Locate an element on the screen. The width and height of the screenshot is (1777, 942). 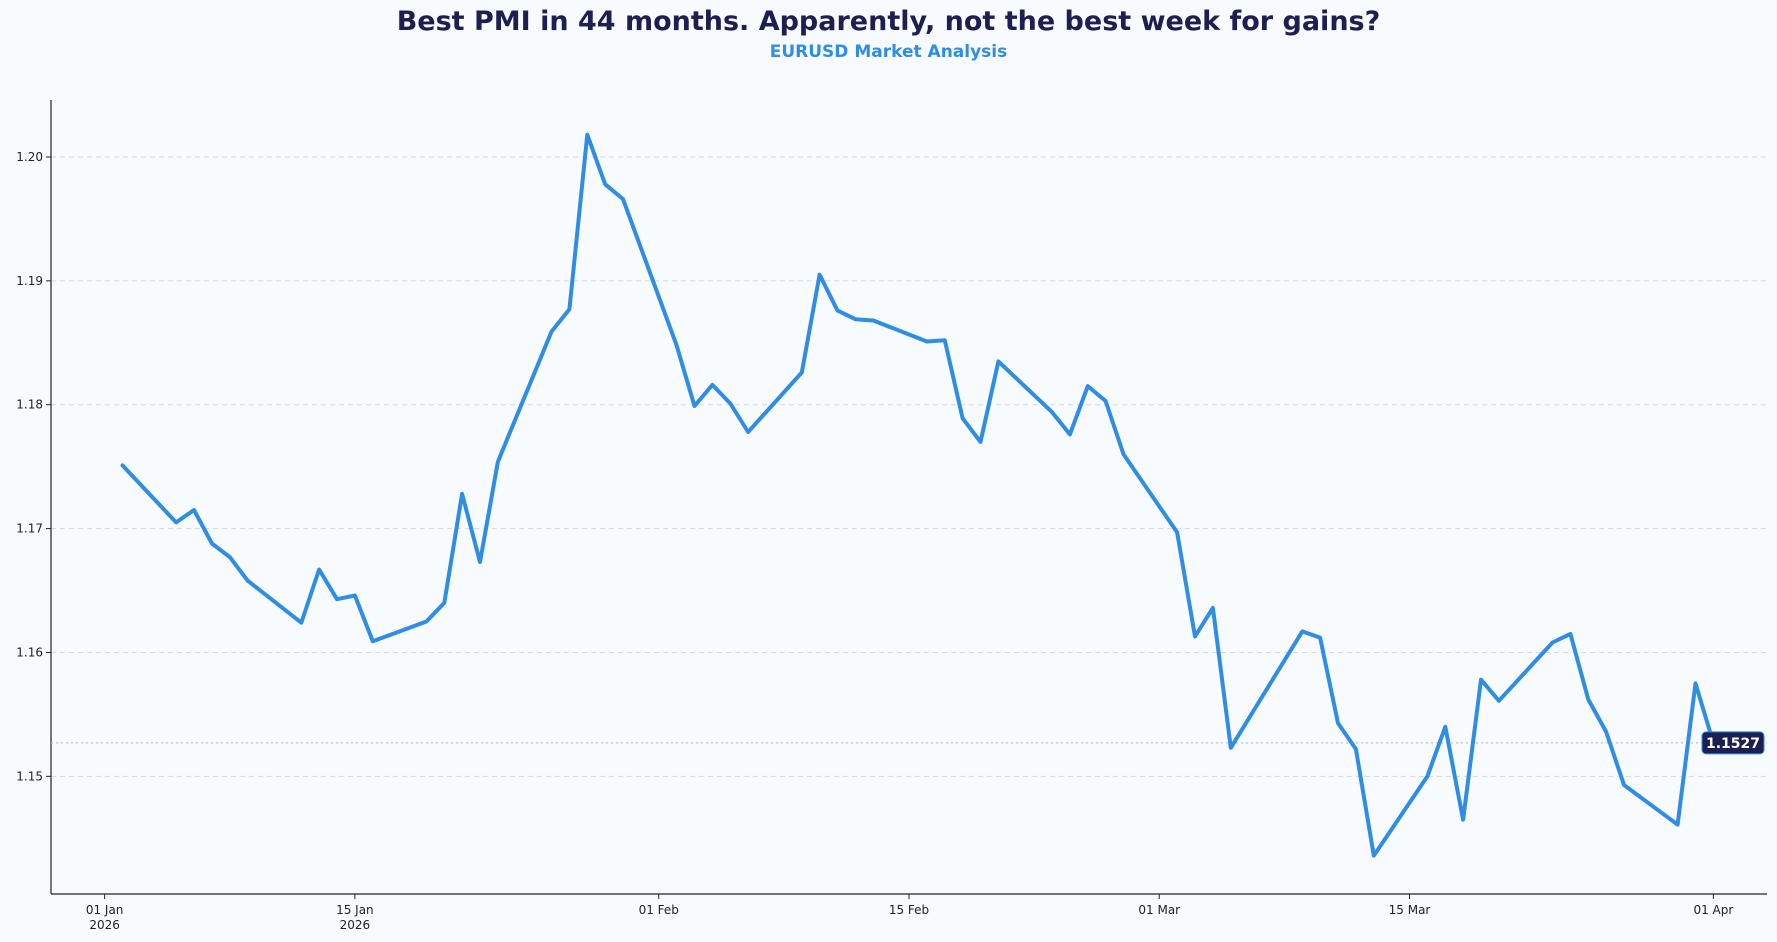
x-tick-label: 01 Mar is located at coordinates (1159, 910).